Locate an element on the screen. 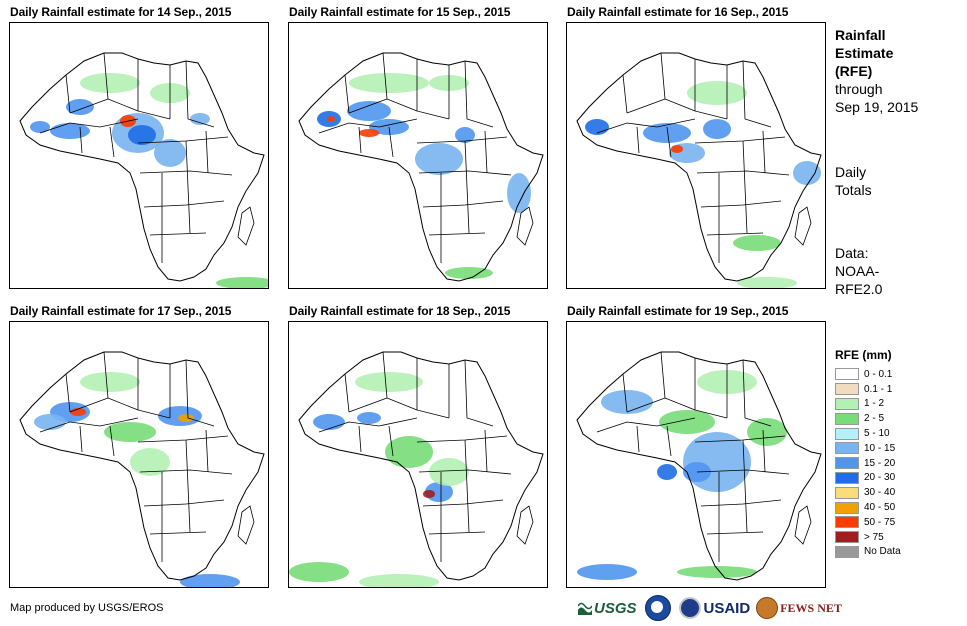 The width and height of the screenshot is (967, 626). legend-item: 0 - 0.1 is located at coordinates (868, 374).